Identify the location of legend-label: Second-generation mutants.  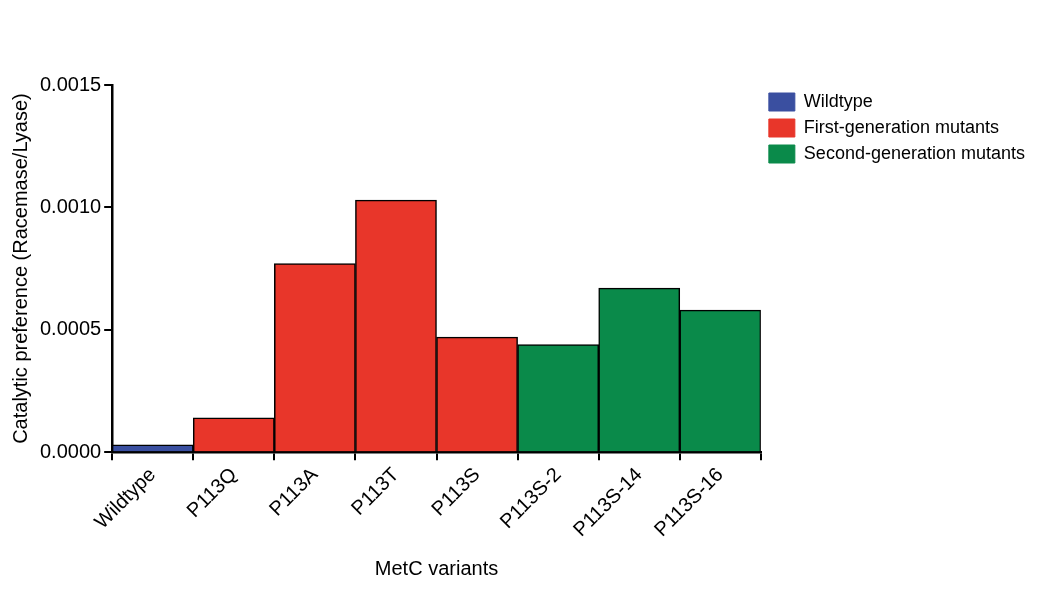
(914, 152).